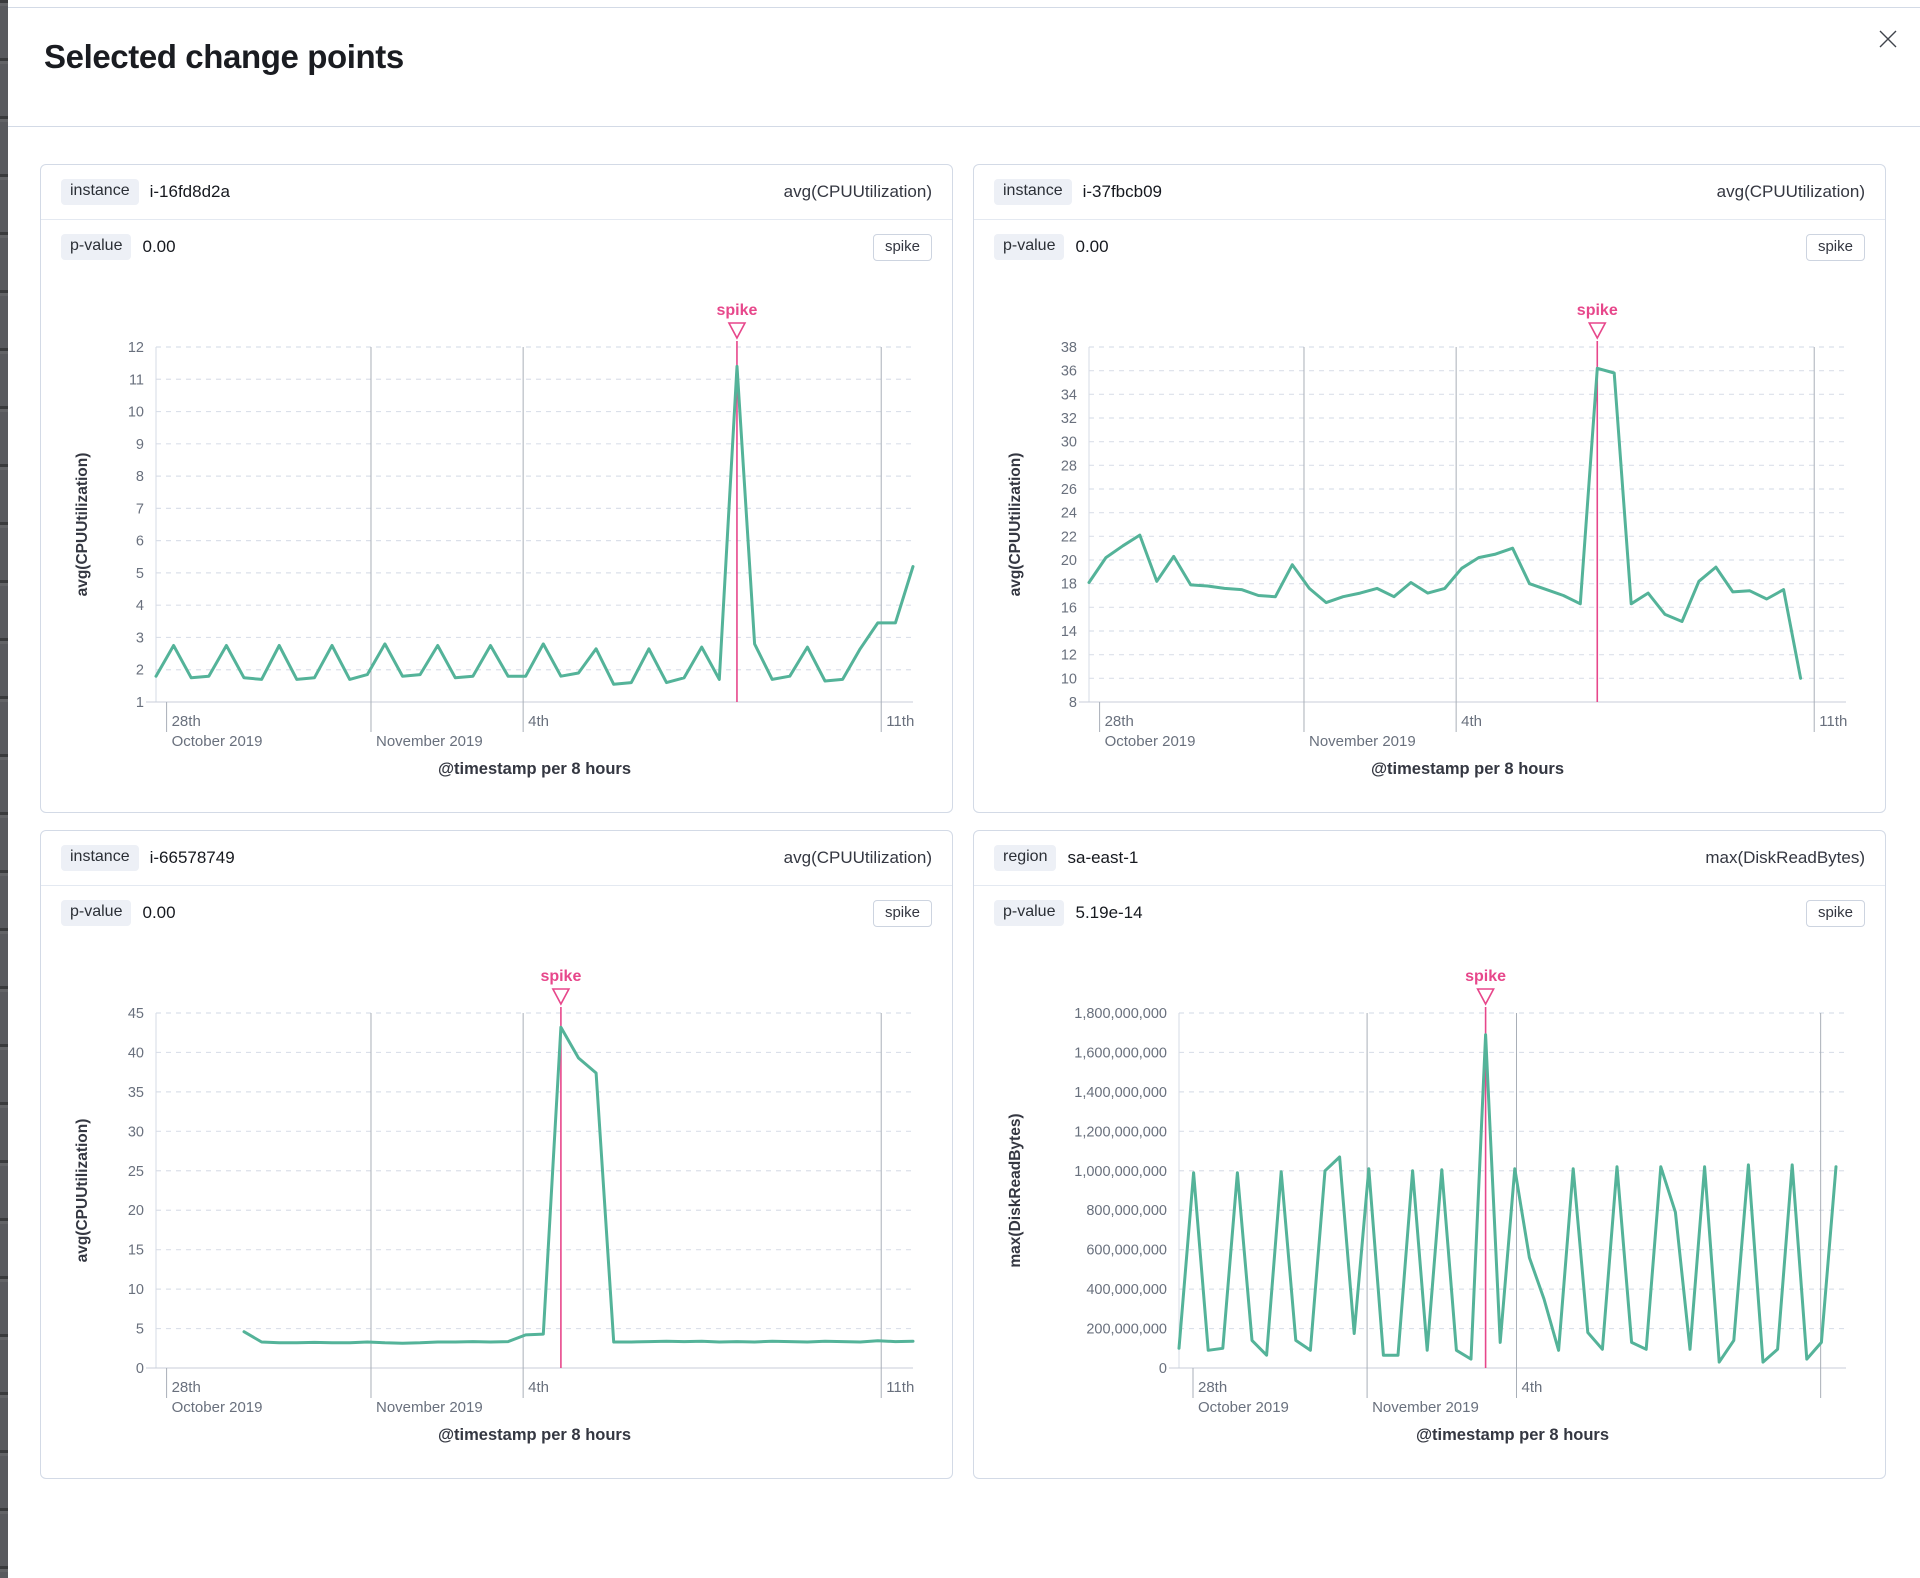 The width and height of the screenshot is (1920, 1578). What do you see at coordinates (520, 1191) in the screenshot?
I see `y-axis: 0 5 10 15 20 25 30 35 40 45` at bounding box center [520, 1191].